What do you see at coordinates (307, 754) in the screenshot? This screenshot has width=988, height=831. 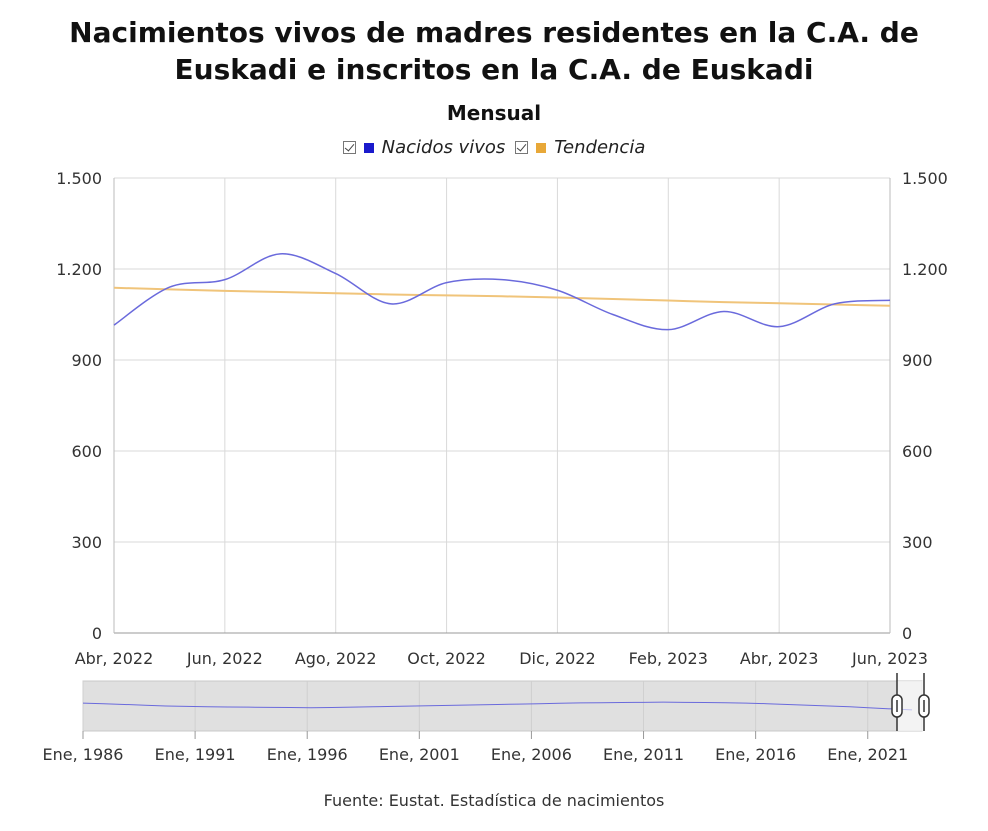 I see `navigator-tick-label: Ene, 1996` at bounding box center [307, 754].